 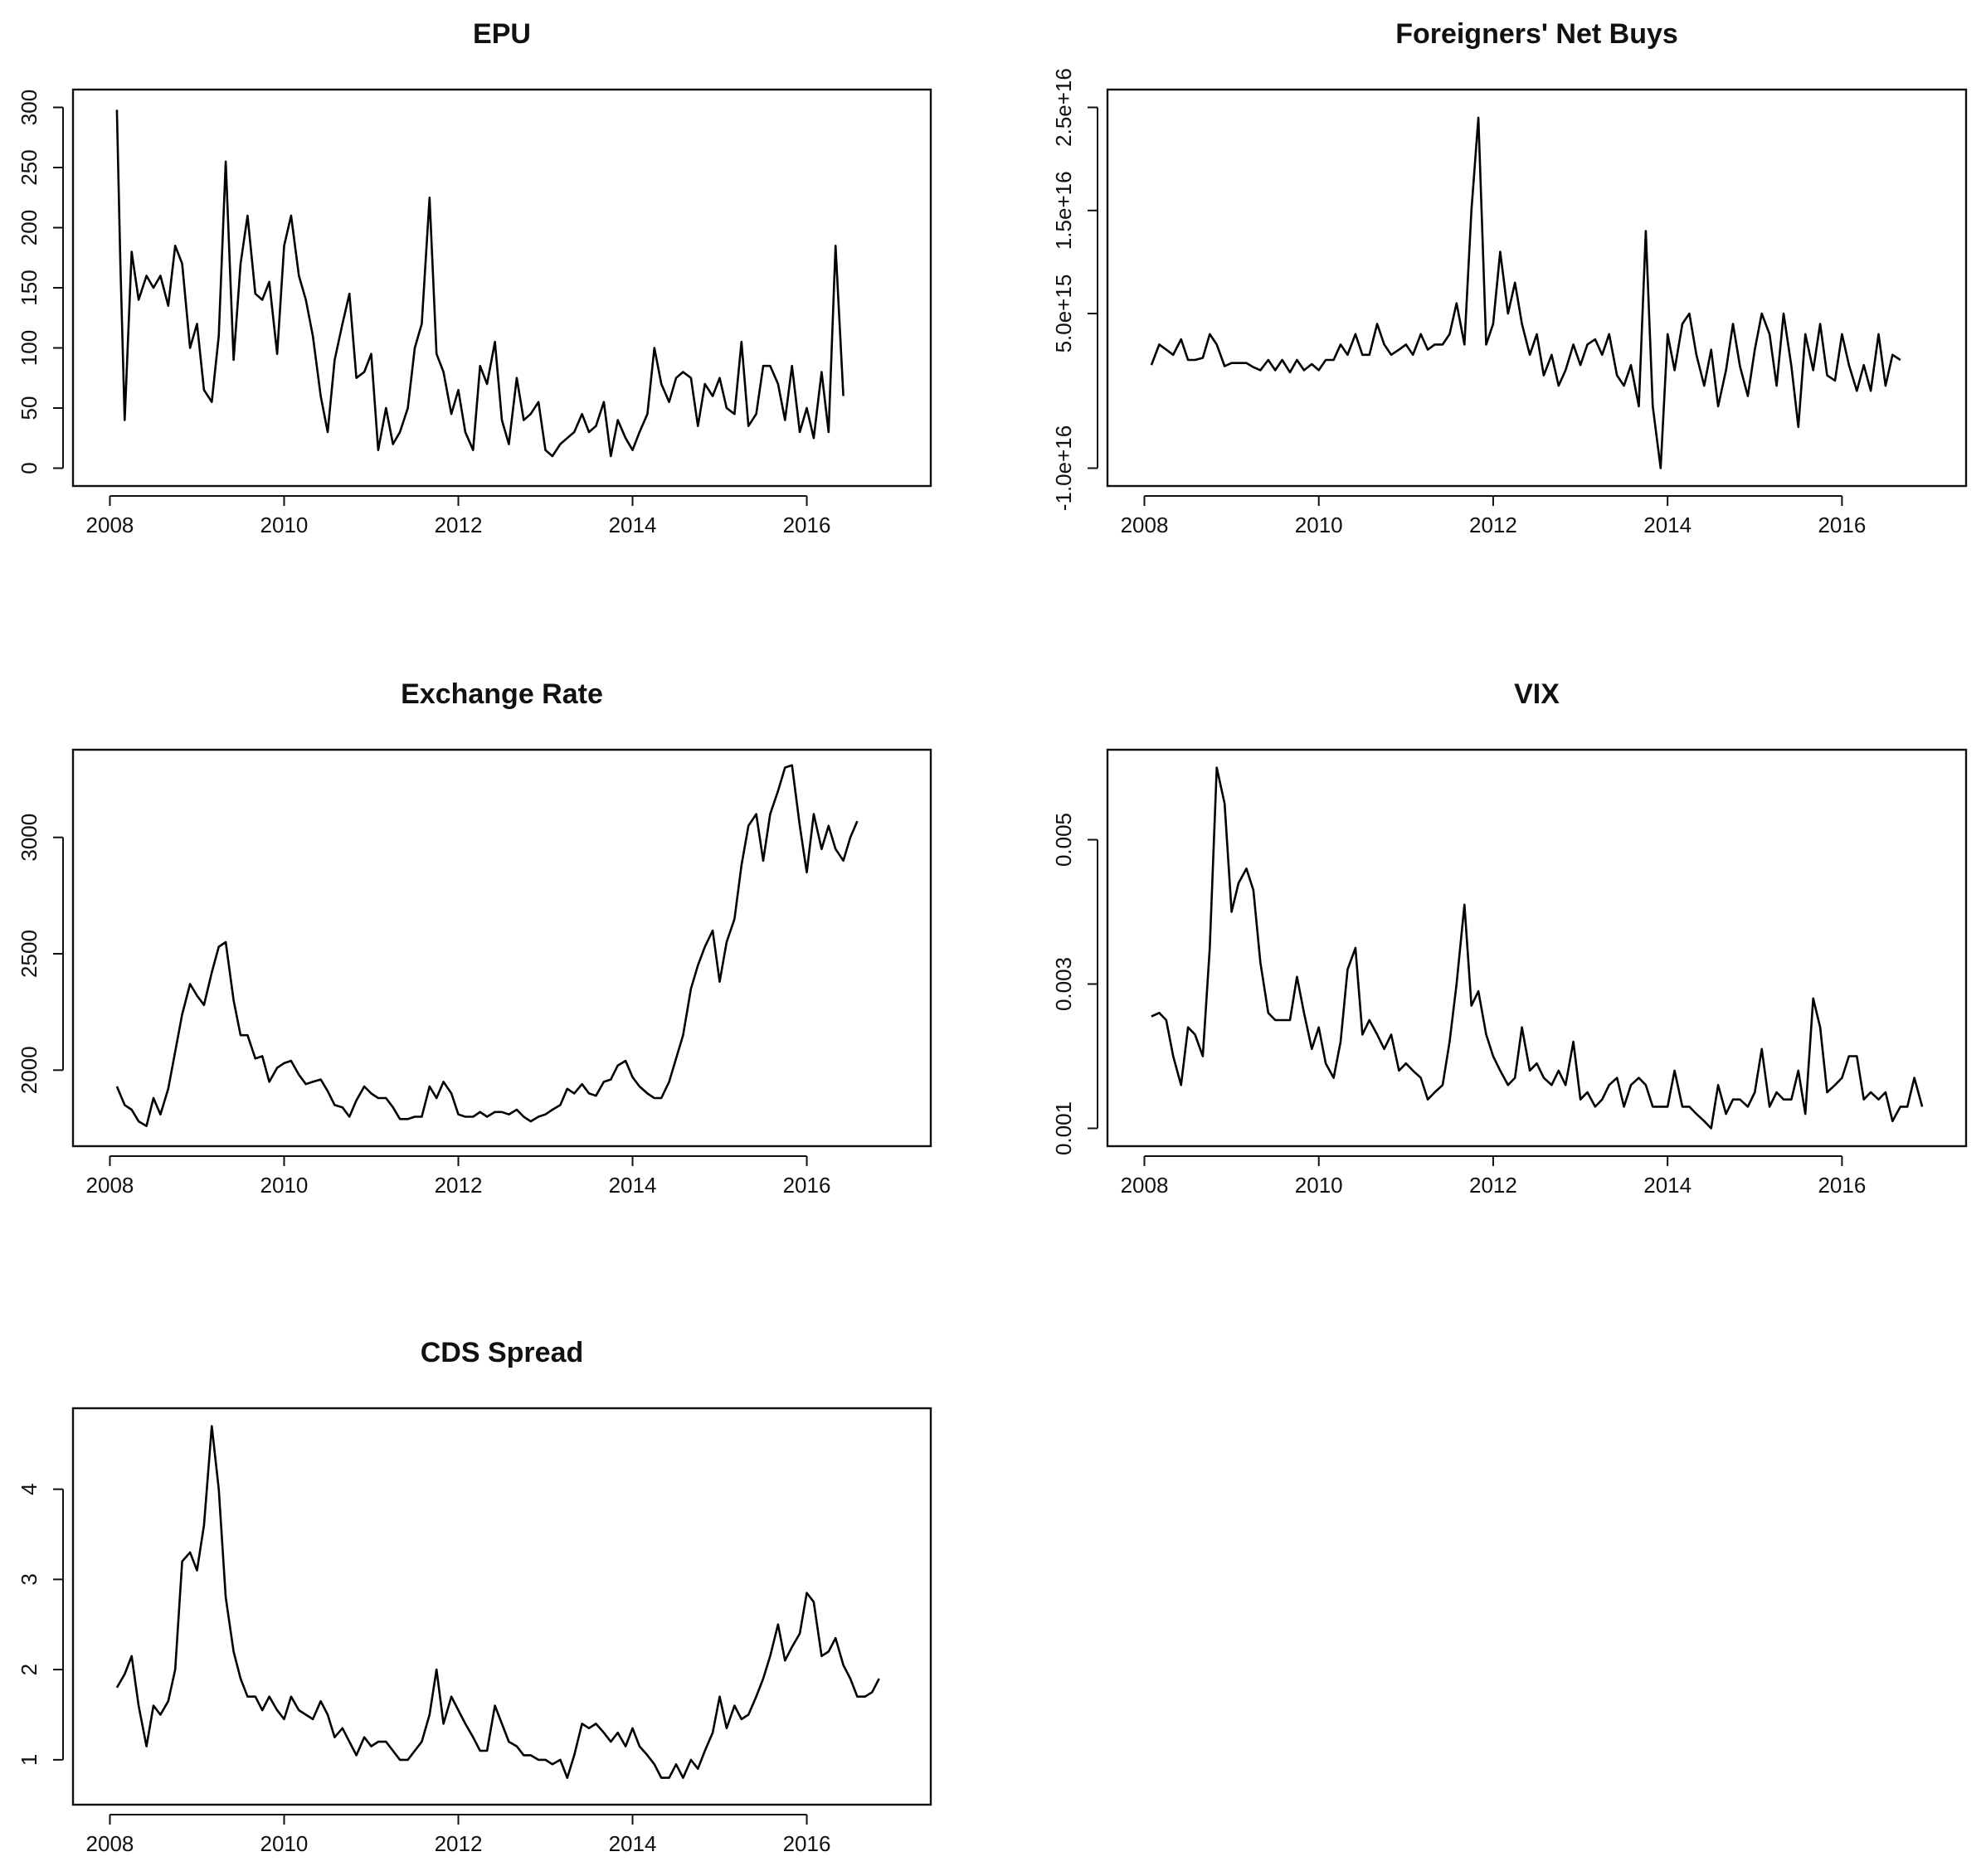 What do you see at coordinates (29, 167) in the screenshot?
I see `y-tick-label: 250` at bounding box center [29, 167].